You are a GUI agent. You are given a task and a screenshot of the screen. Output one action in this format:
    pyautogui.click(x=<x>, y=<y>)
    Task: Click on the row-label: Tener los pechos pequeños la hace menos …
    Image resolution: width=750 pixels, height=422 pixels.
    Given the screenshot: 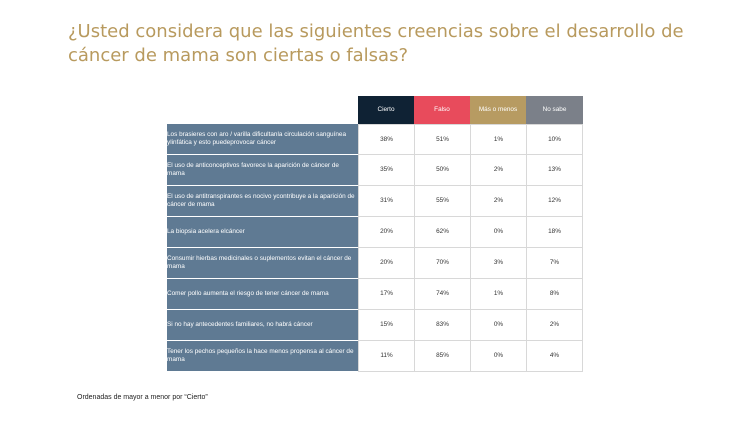 What is the action you would take?
    pyautogui.click(x=262, y=356)
    